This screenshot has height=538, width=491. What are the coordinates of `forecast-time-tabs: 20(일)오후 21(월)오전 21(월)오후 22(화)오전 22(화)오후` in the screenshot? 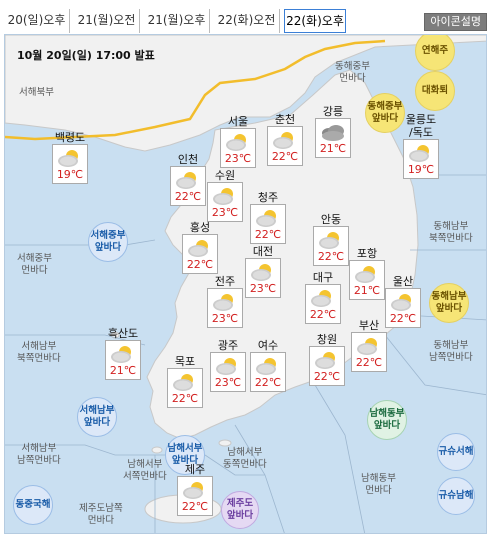 It's located at (245, 21).